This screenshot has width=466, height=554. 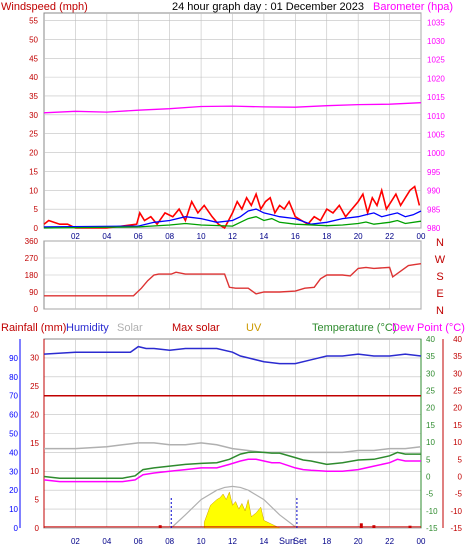 What do you see at coordinates (457, 356) in the screenshot?
I see `dew-point-tick: 35` at bounding box center [457, 356].